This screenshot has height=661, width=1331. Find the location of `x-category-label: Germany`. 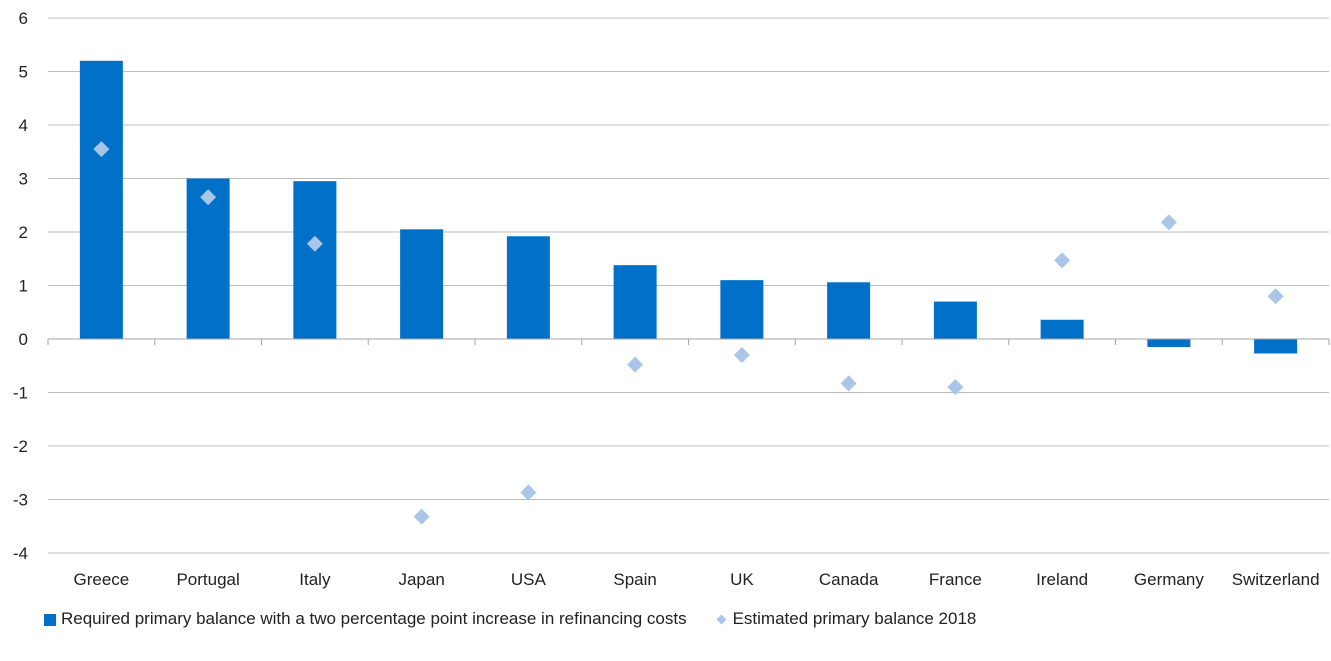

x-category-label: Germany is located at coordinates (1169, 579).